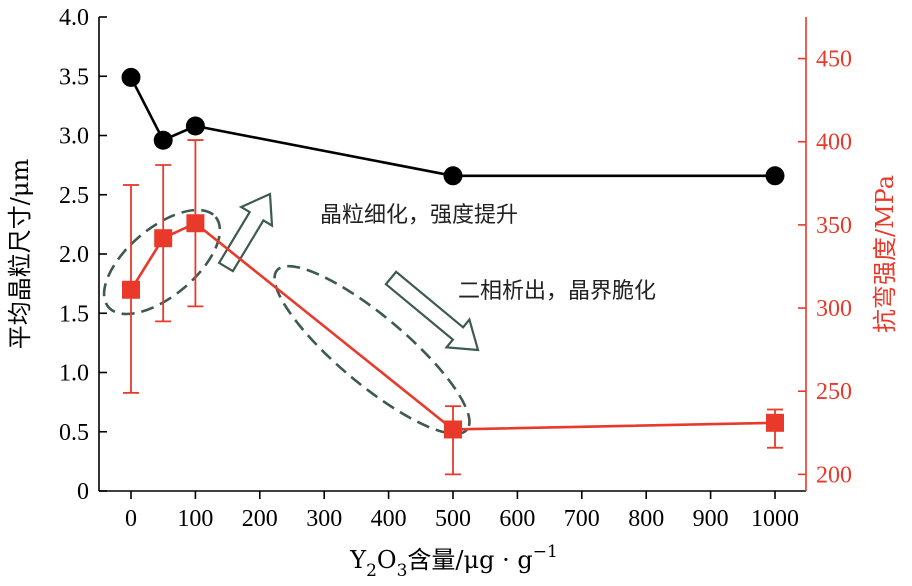 The height and width of the screenshot is (586, 912). I want to click on left-tick-label: 1.0, so click(74, 374).